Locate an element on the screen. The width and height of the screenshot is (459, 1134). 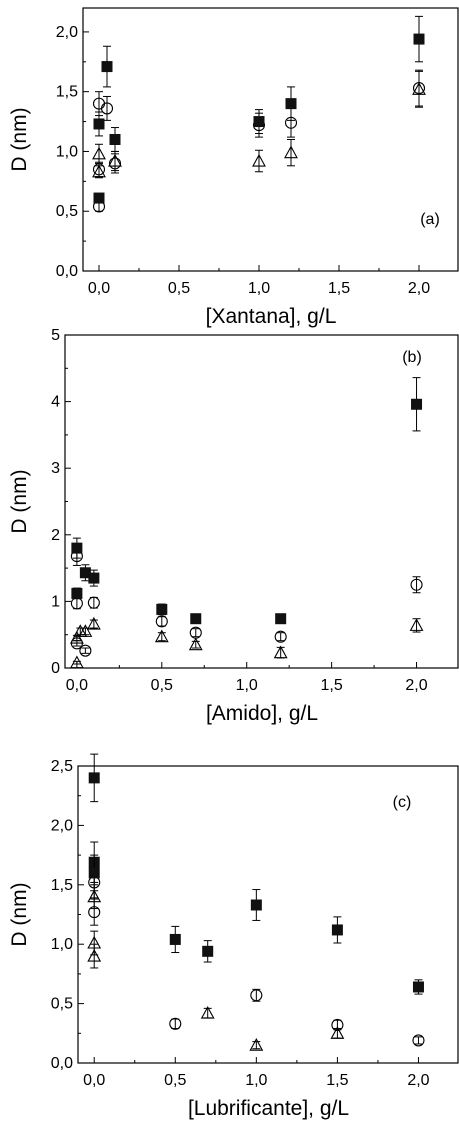
x-axis-label: [Xantana], g/L is located at coordinates (271, 316).